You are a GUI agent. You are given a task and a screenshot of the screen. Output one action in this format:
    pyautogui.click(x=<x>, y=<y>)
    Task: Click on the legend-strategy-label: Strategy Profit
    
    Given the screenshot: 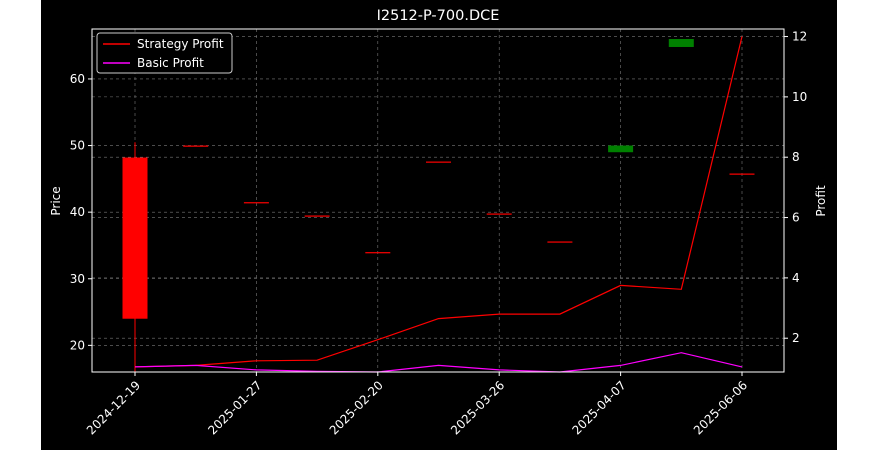 What is the action you would take?
    pyautogui.click(x=180, y=44)
    